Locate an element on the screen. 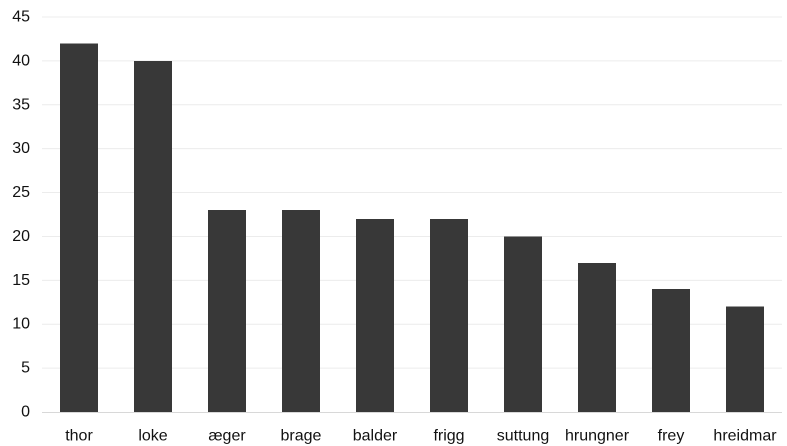 The height and width of the screenshot is (446, 787). y-tick-label: 45 is located at coordinates (21, 17).